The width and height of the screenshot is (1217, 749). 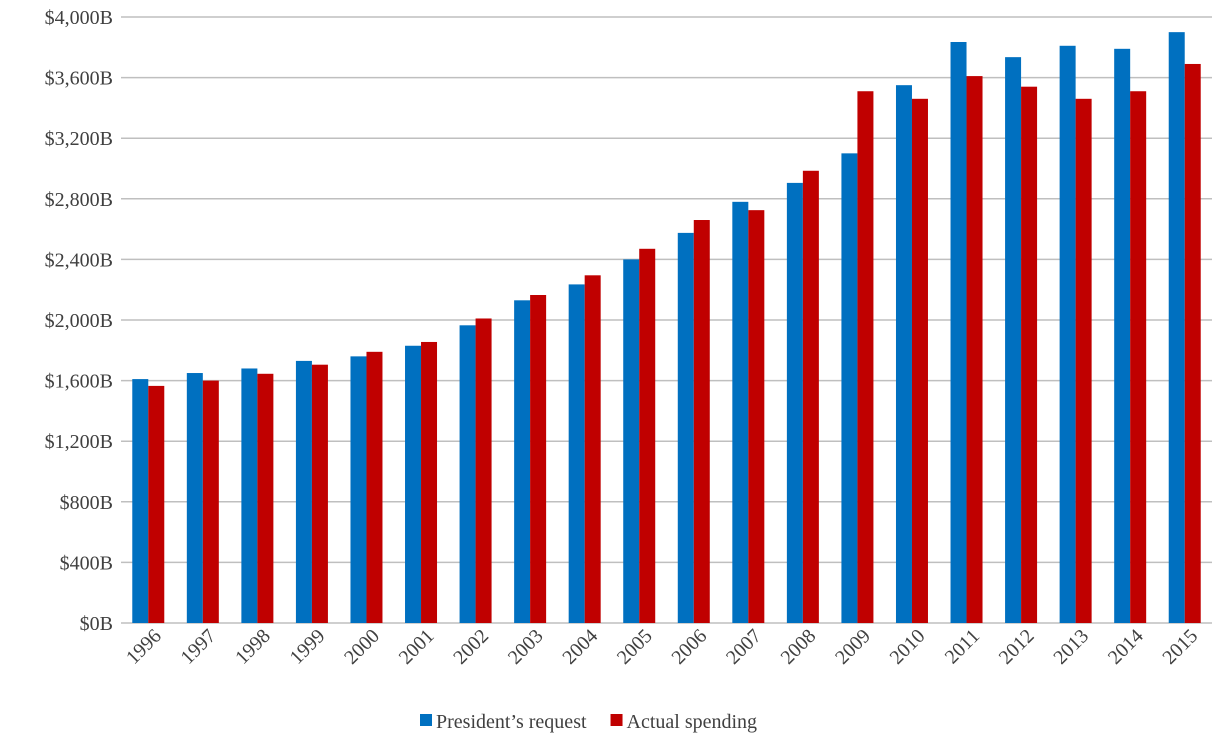 What do you see at coordinates (511, 722) in the screenshot?
I see `legend-label: President’s request` at bounding box center [511, 722].